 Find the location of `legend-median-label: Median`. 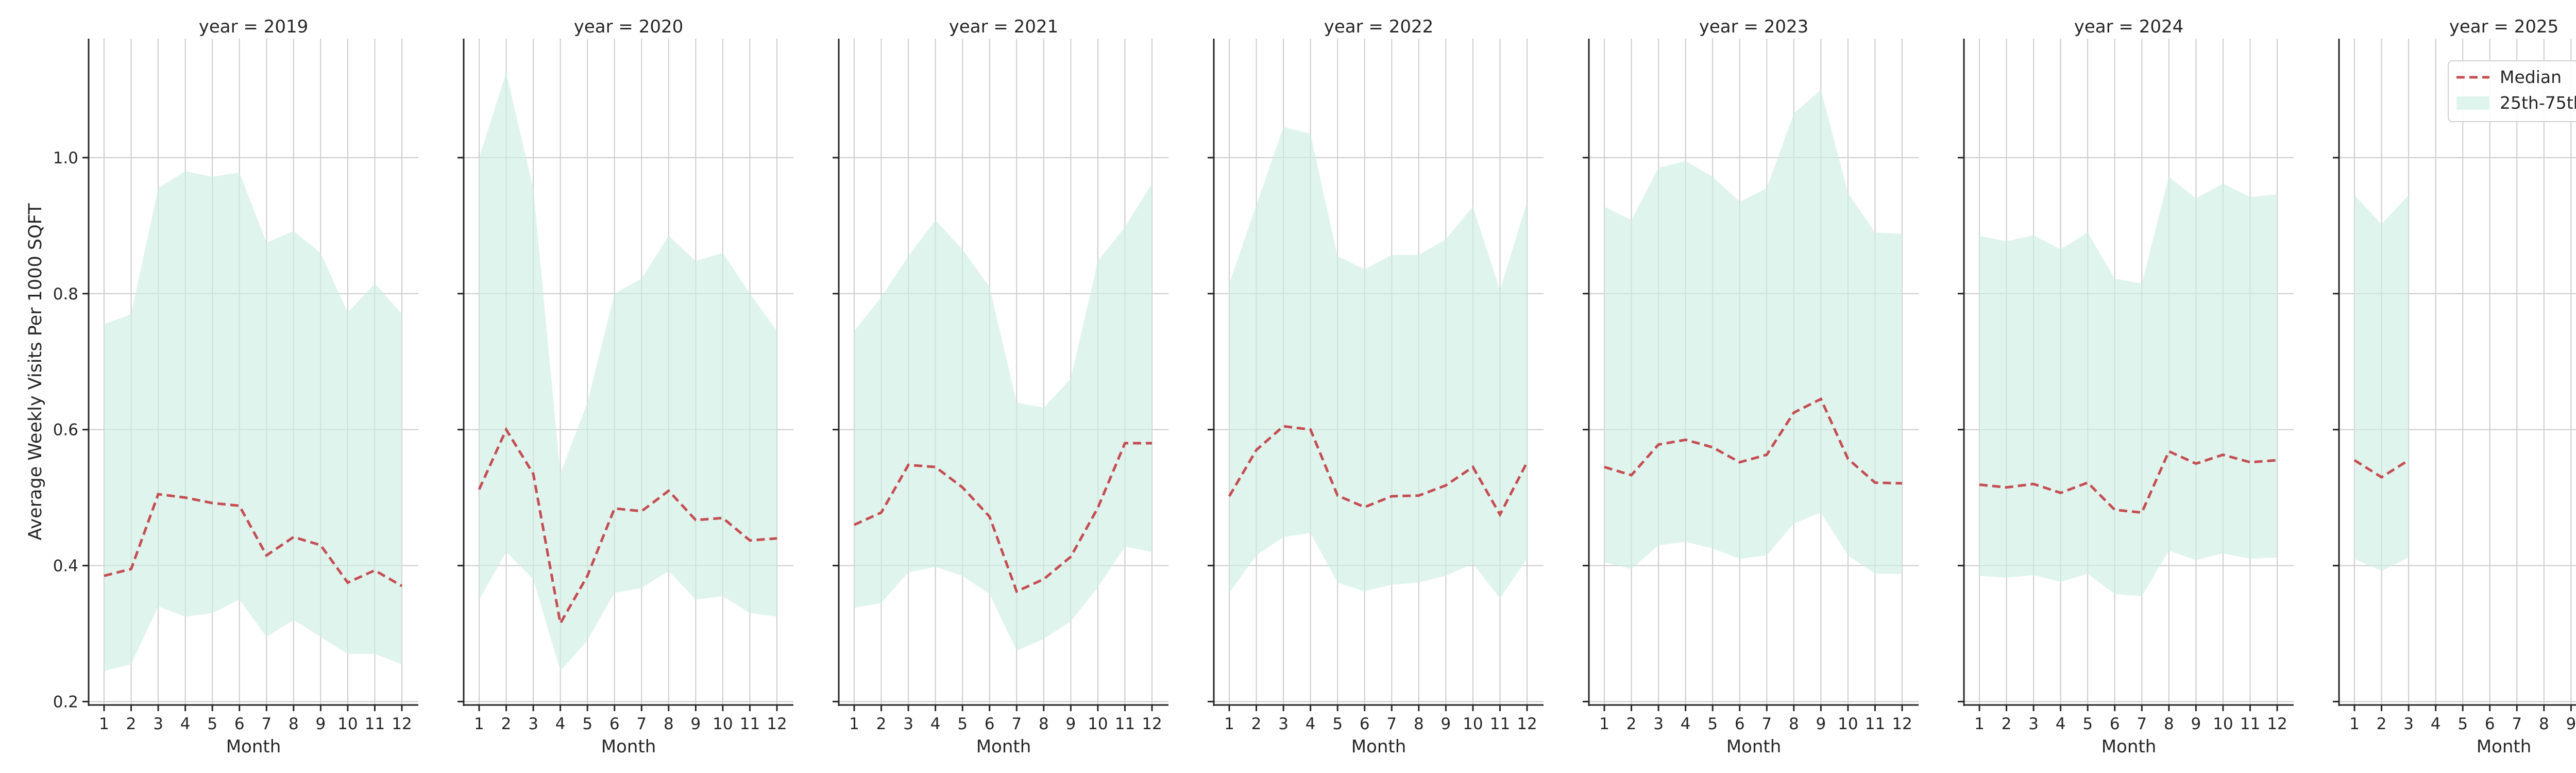

legend-median-label: Median is located at coordinates (2531, 77).